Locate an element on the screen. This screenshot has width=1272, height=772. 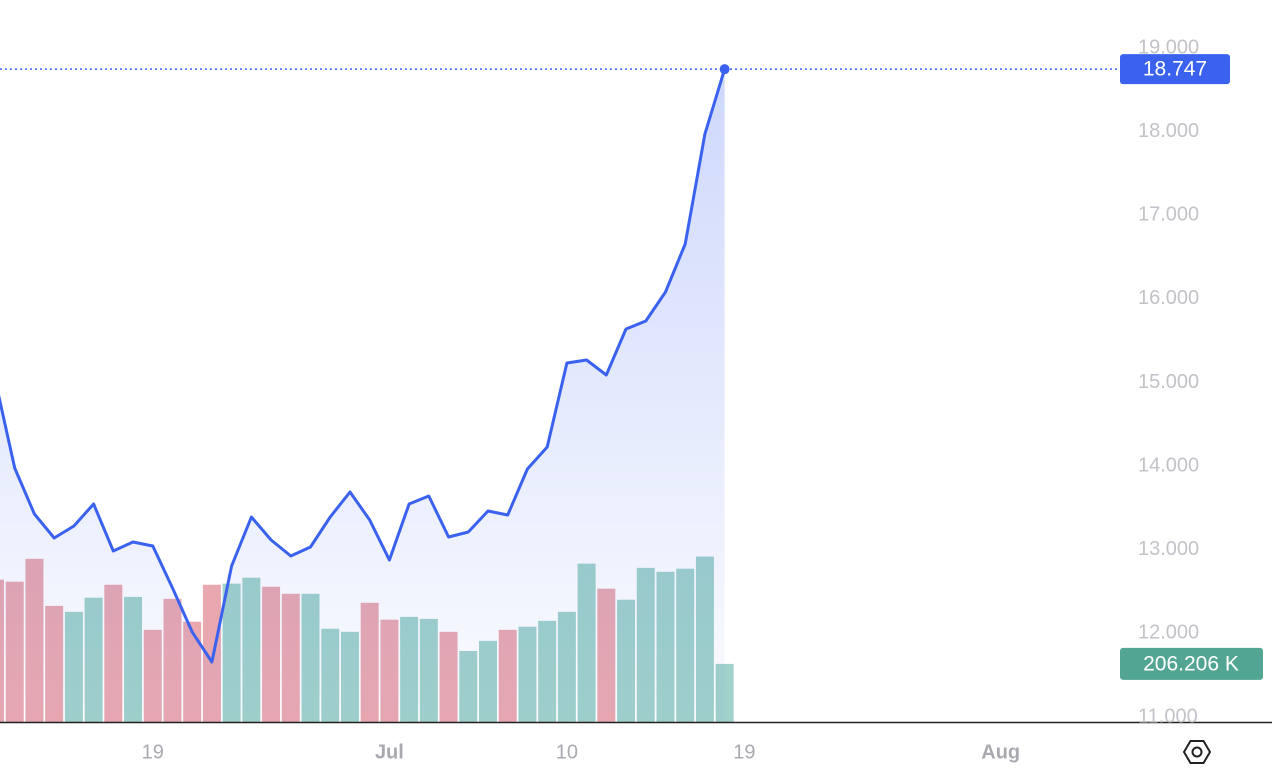
y-tick-label: 17.000 is located at coordinates (1168, 215).